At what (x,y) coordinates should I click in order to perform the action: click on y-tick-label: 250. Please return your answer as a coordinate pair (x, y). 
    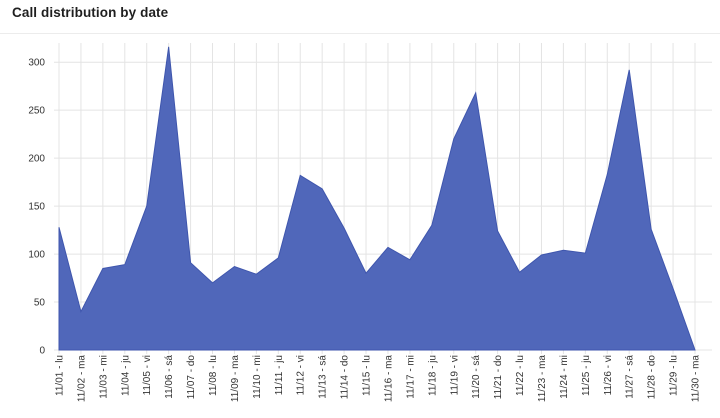
    Looking at the image, I should click on (36, 111).